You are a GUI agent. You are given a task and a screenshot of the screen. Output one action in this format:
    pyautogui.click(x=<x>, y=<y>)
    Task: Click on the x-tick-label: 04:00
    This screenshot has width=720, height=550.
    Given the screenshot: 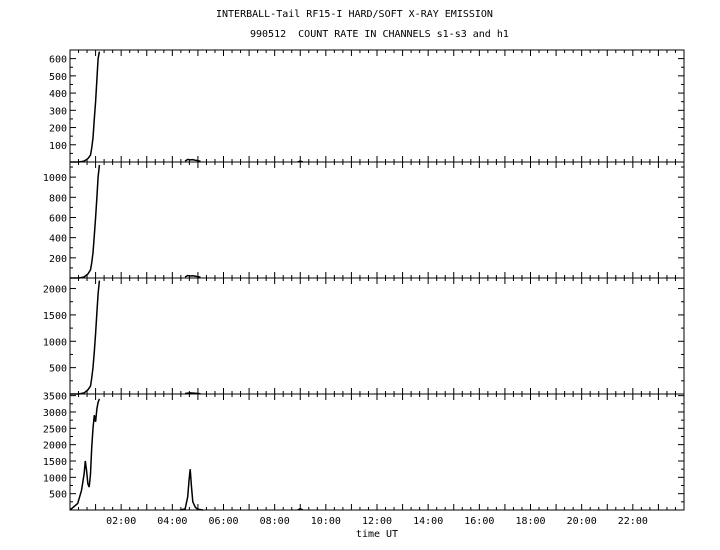 What is the action you would take?
    pyautogui.click(x=172, y=521)
    